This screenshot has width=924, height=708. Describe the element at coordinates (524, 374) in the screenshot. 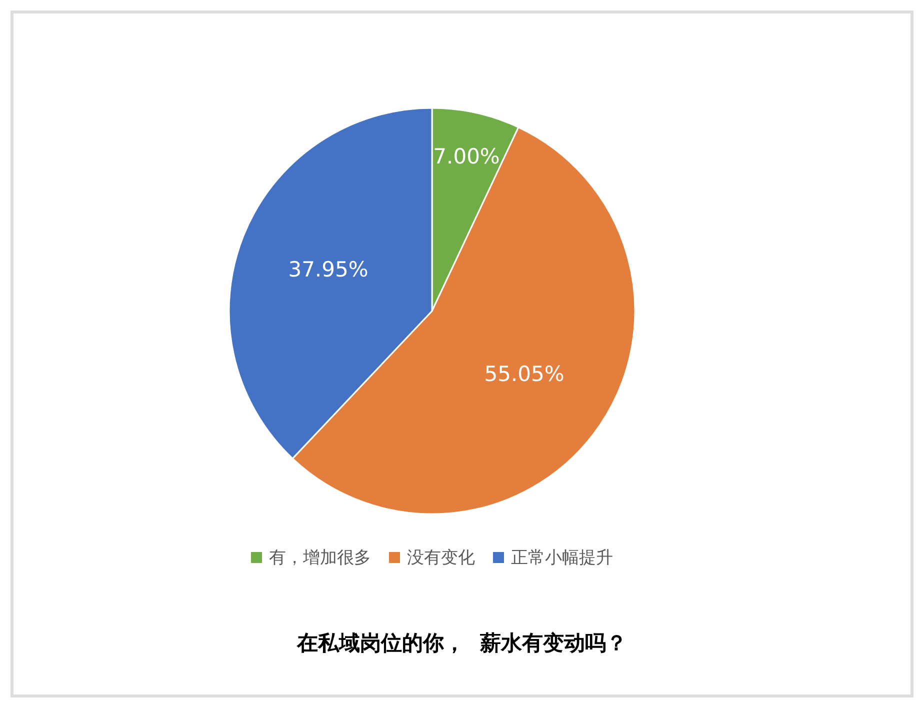

I see `data-label: 55.05%` at that location.